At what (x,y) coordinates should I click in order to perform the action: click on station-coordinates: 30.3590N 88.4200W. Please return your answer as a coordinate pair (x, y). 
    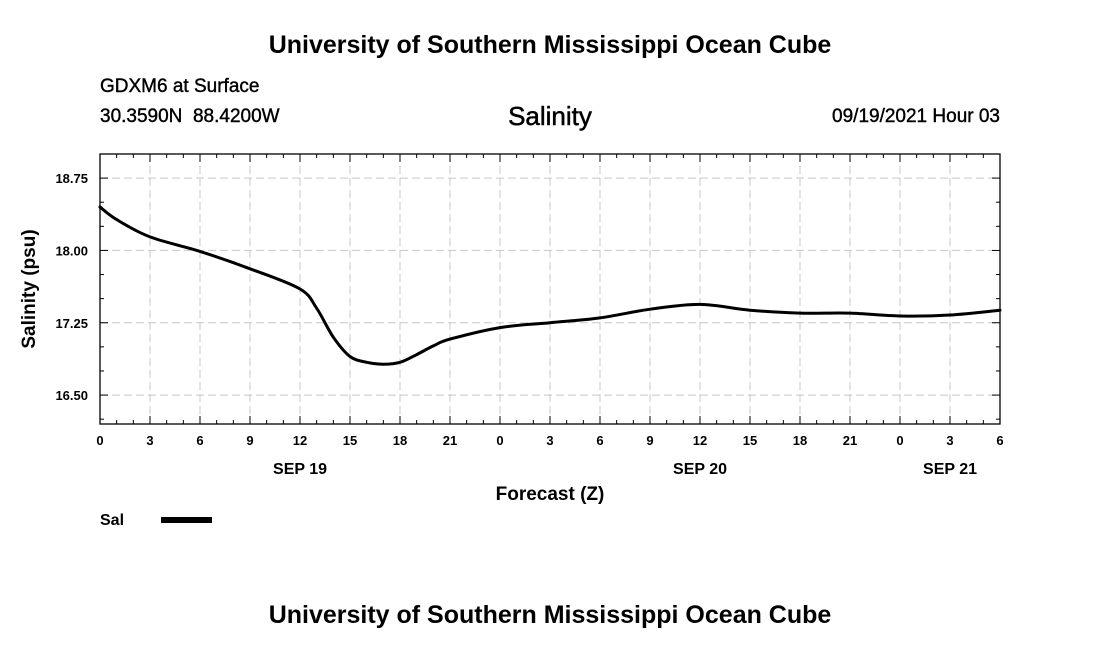
    Looking at the image, I should click on (190, 116).